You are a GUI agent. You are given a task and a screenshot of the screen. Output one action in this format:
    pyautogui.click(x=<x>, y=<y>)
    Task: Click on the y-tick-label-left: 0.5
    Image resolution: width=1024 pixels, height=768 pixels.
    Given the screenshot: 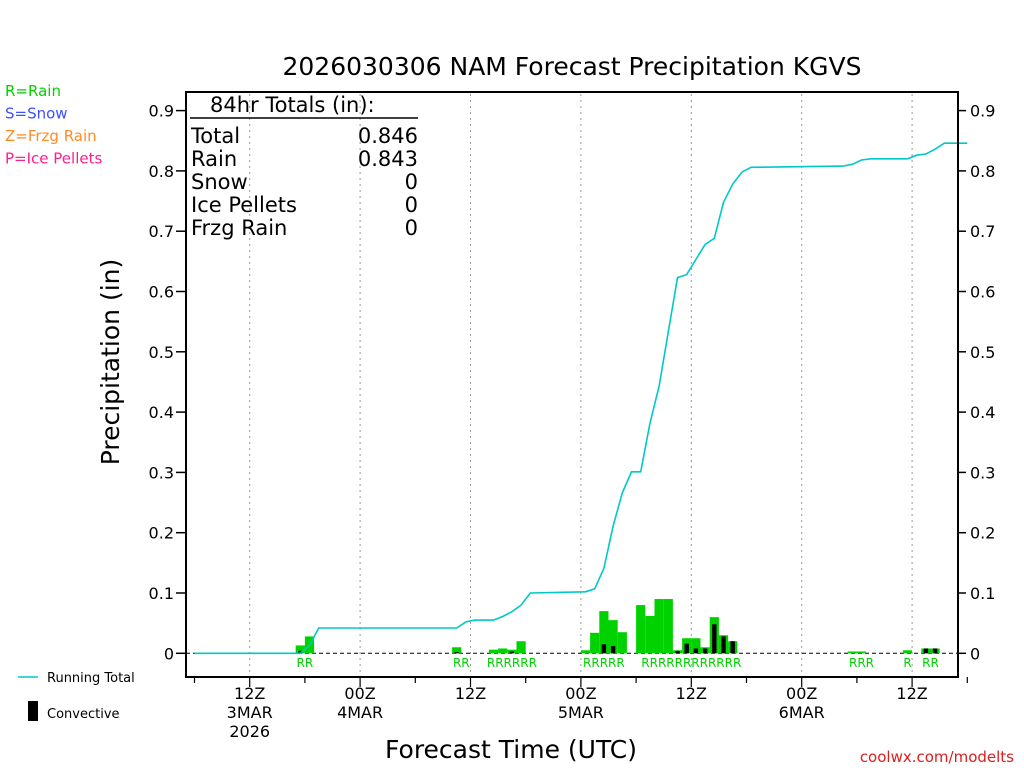 What is the action you would take?
    pyautogui.click(x=161, y=352)
    